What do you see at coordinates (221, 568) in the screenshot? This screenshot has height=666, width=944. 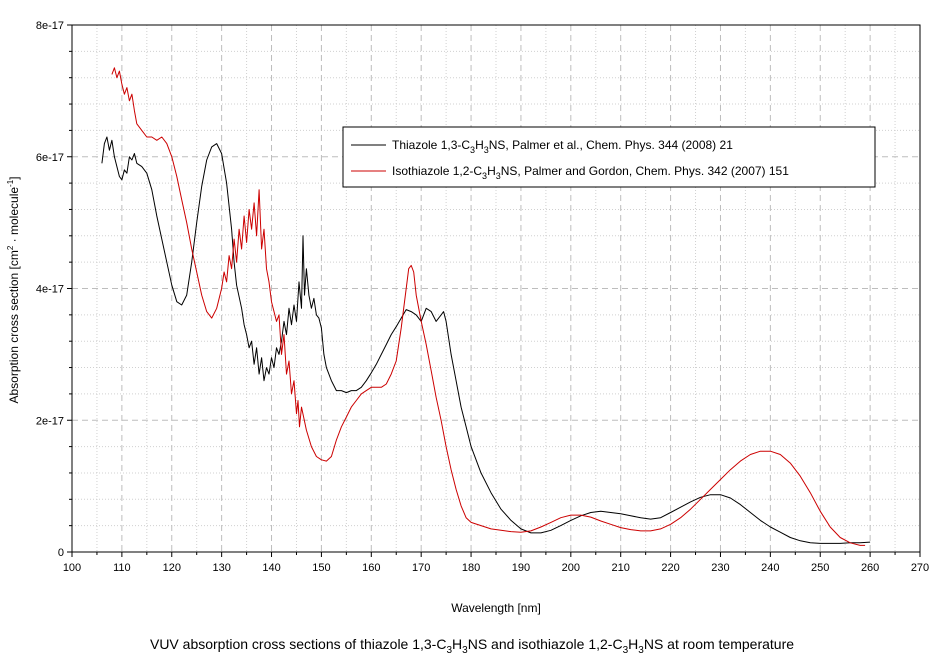 I see `x-tick-label: 130` at bounding box center [221, 568].